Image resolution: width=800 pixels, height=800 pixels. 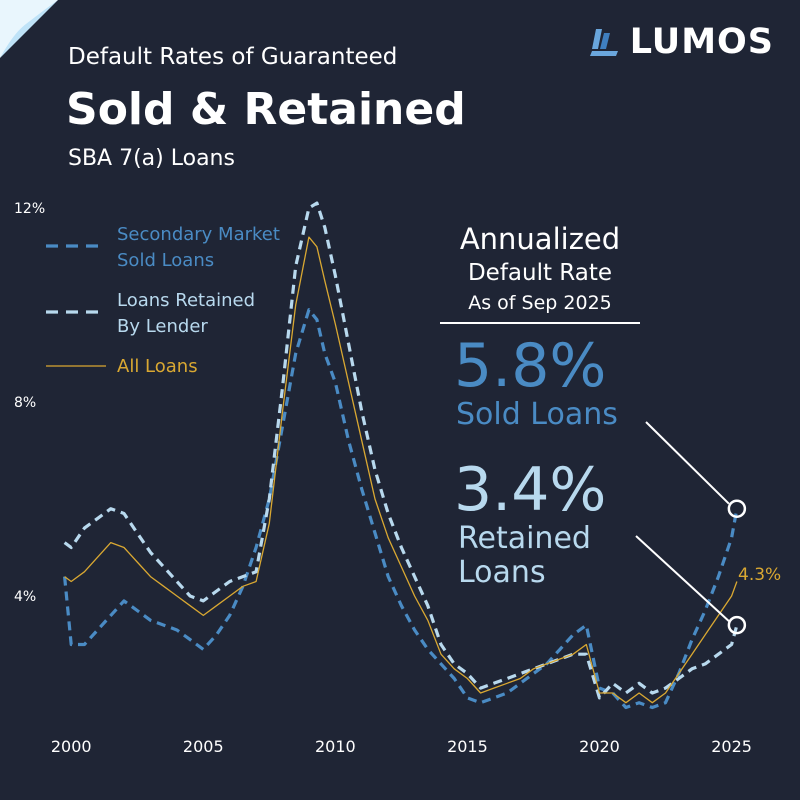 I want to click on x-tick-label: 2025, so click(x=731, y=746).